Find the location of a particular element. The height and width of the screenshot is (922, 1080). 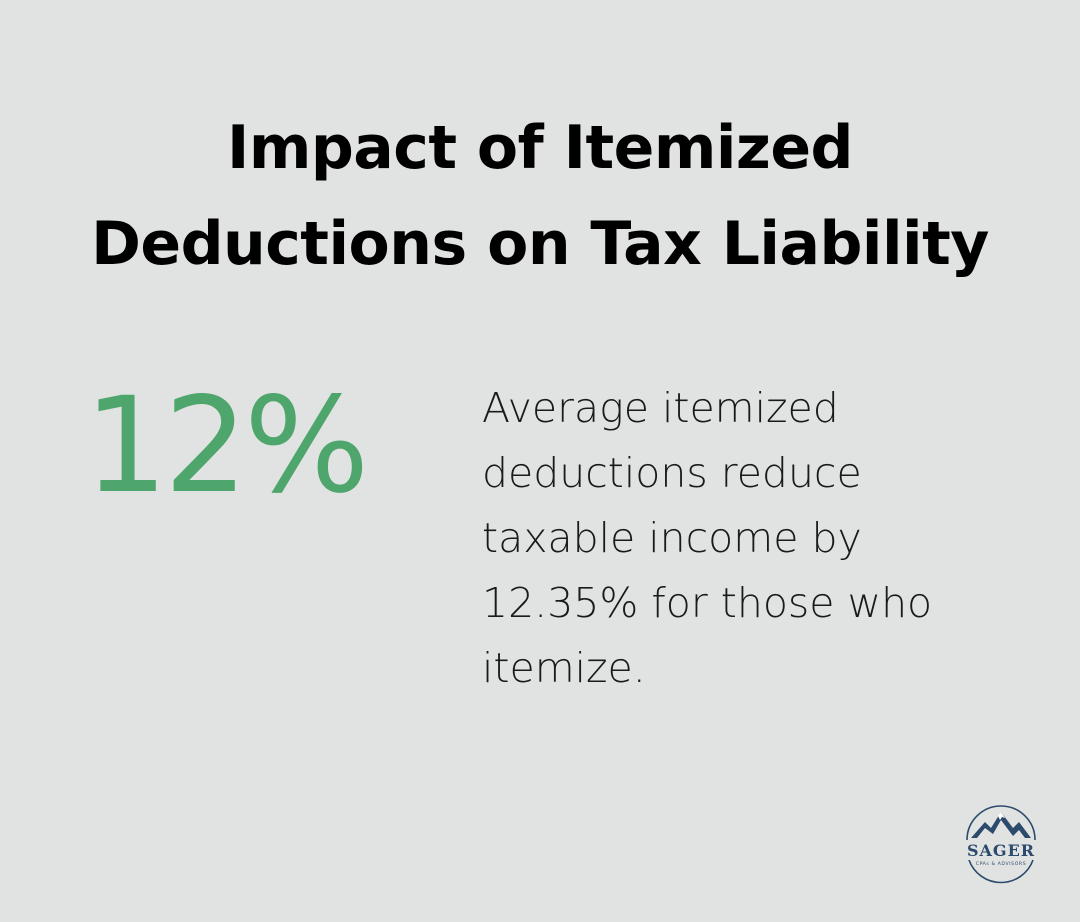

mountain-icon is located at coordinates (1001, 825).